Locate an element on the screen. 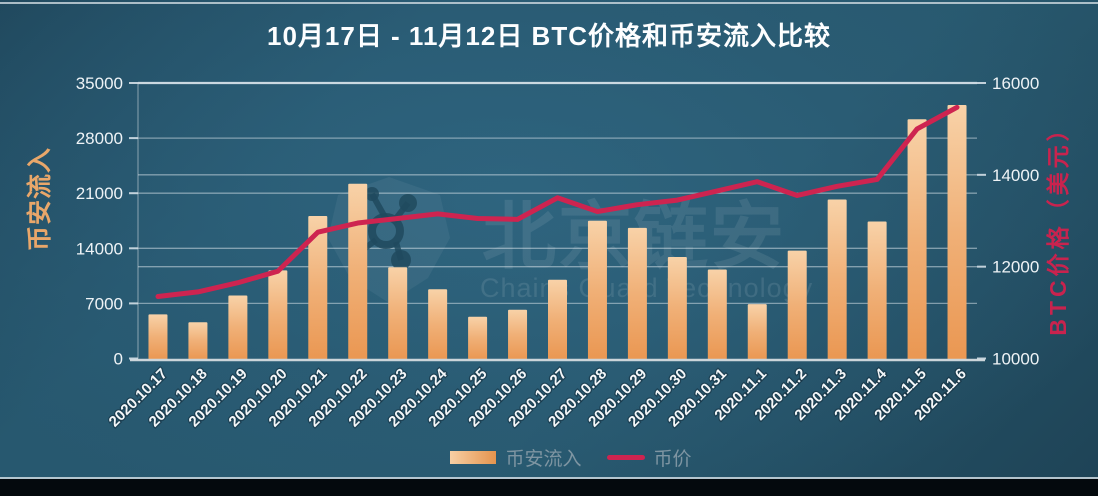 This screenshot has height=496, width=1098. right-axis-title: BTC价格（美元） is located at coordinates (1058, 225).